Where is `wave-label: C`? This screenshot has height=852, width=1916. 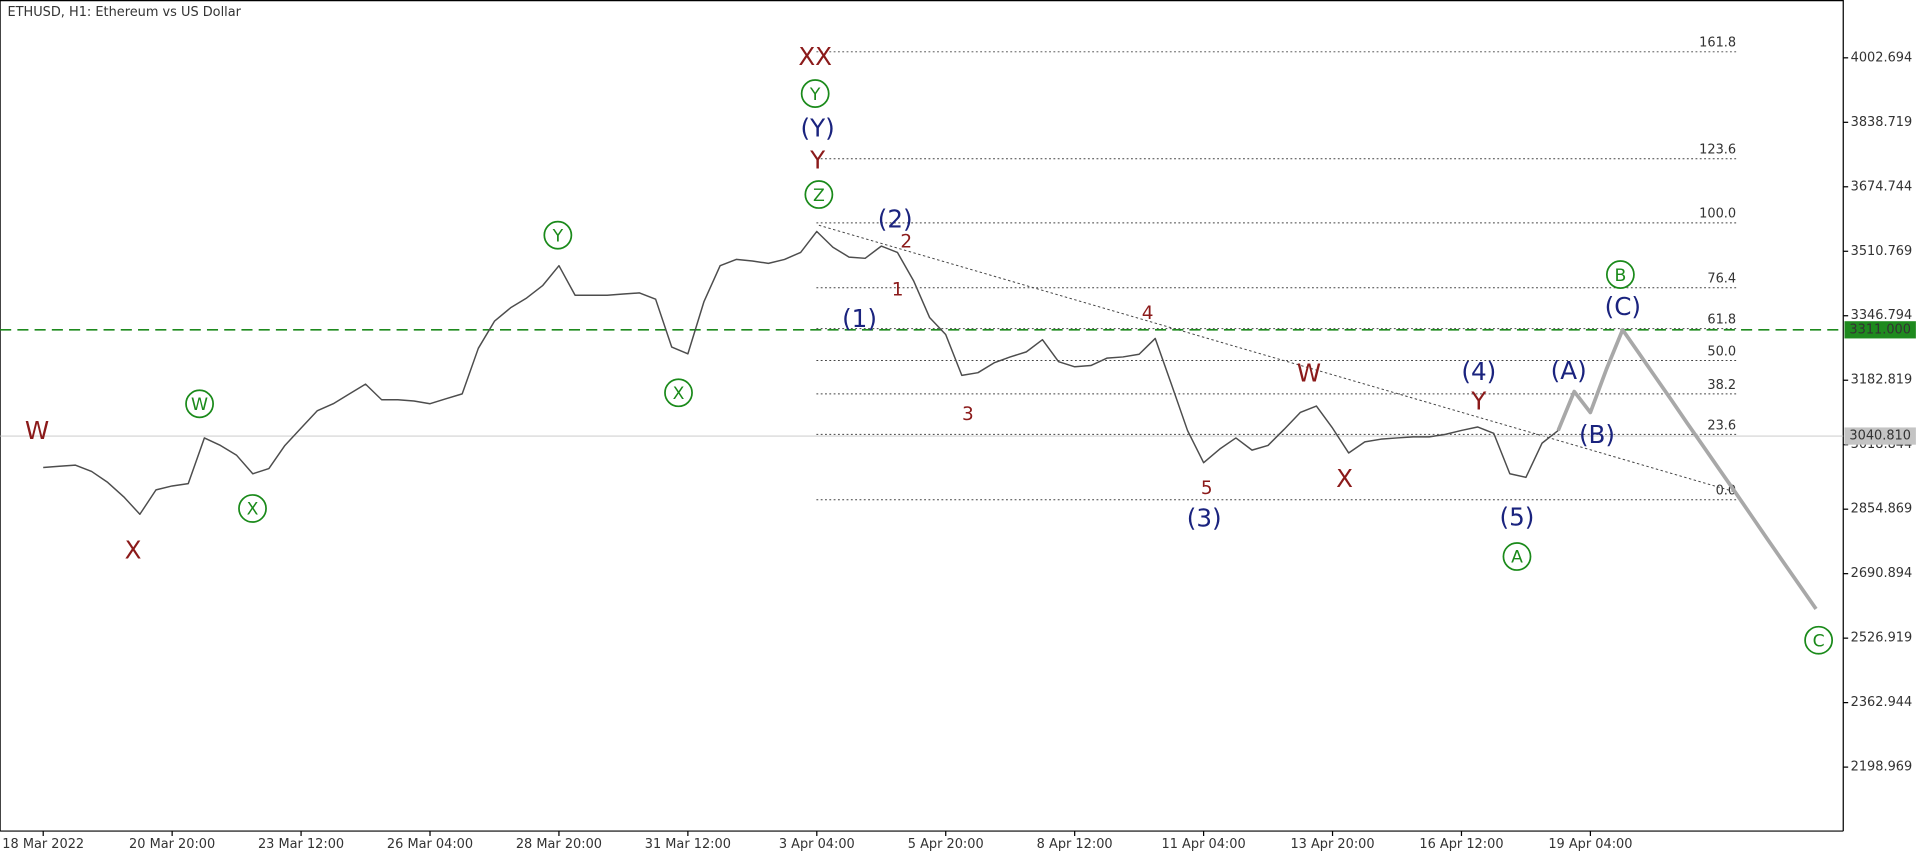 wave-label: C is located at coordinates (1819, 641).